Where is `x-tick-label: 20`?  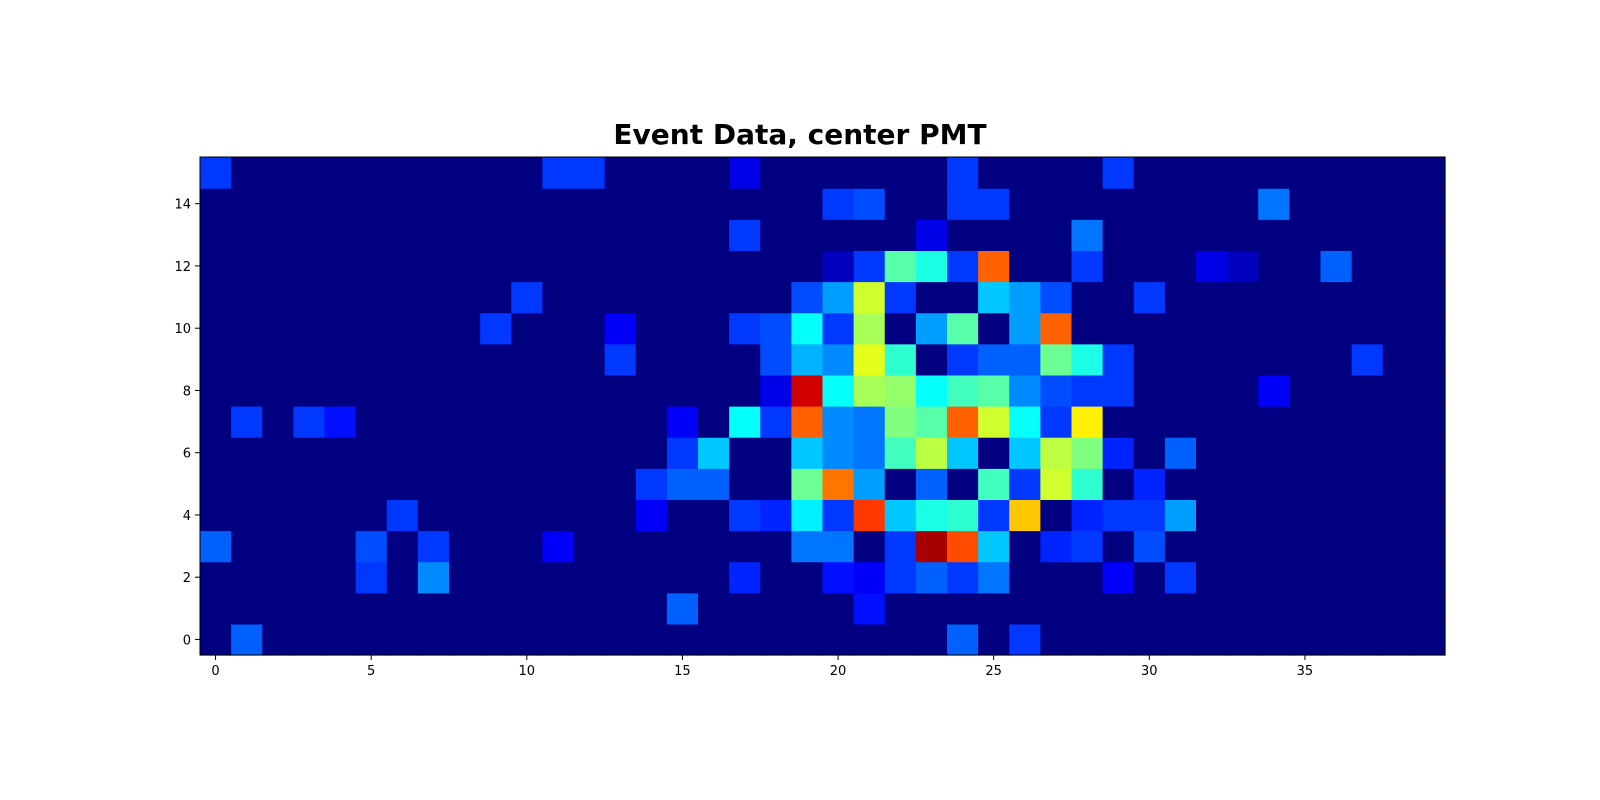 x-tick-label: 20 is located at coordinates (838, 671).